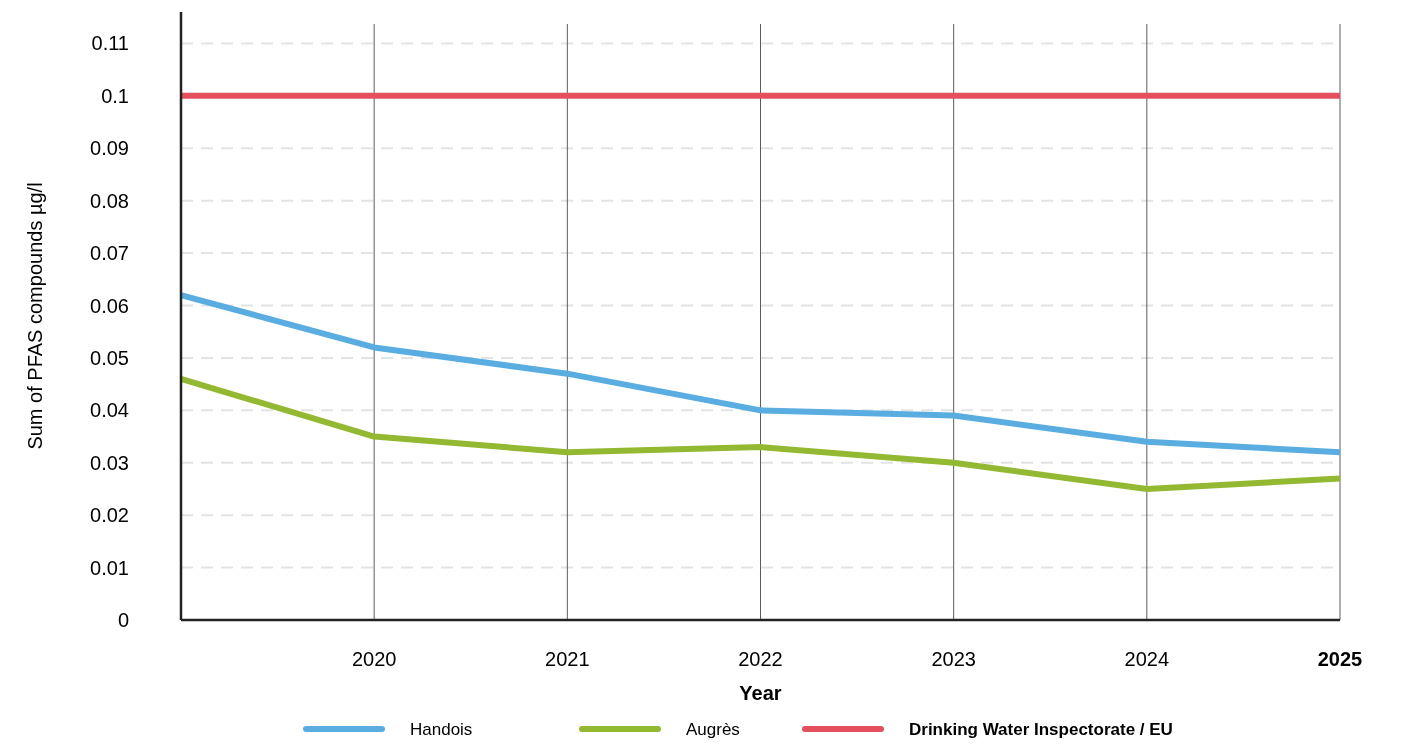 The image size is (1410, 749). I want to click on legend-label: Handois, so click(441, 729).